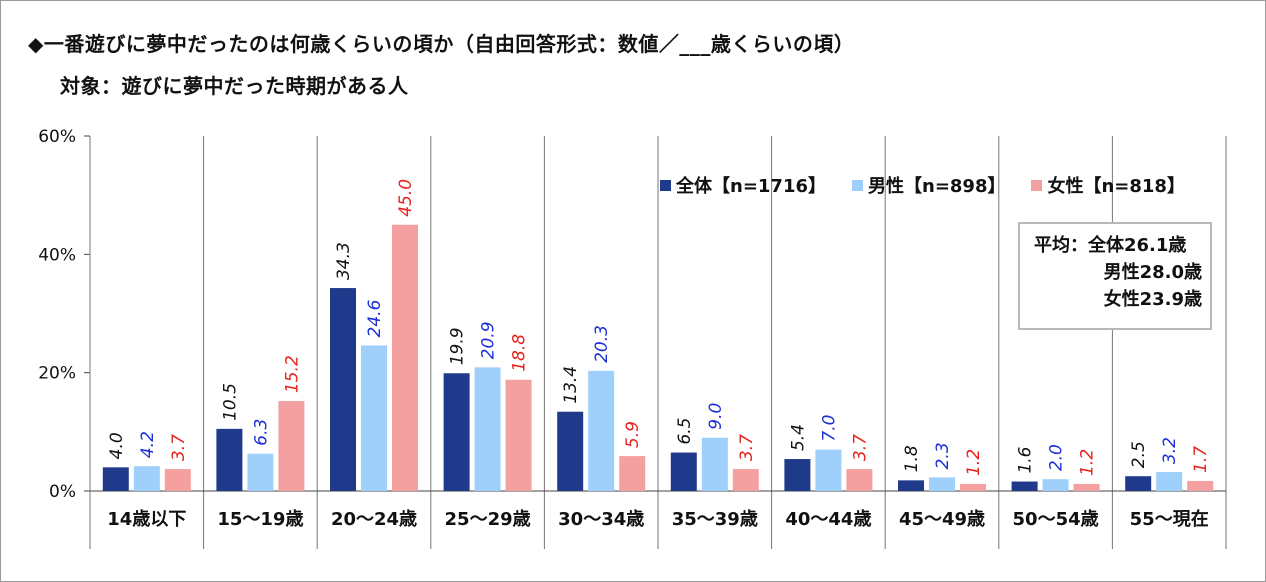 This screenshot has height=582, width=1266. I want to click on legend-item-total: 全体【n=1716】, so click(743, 185).